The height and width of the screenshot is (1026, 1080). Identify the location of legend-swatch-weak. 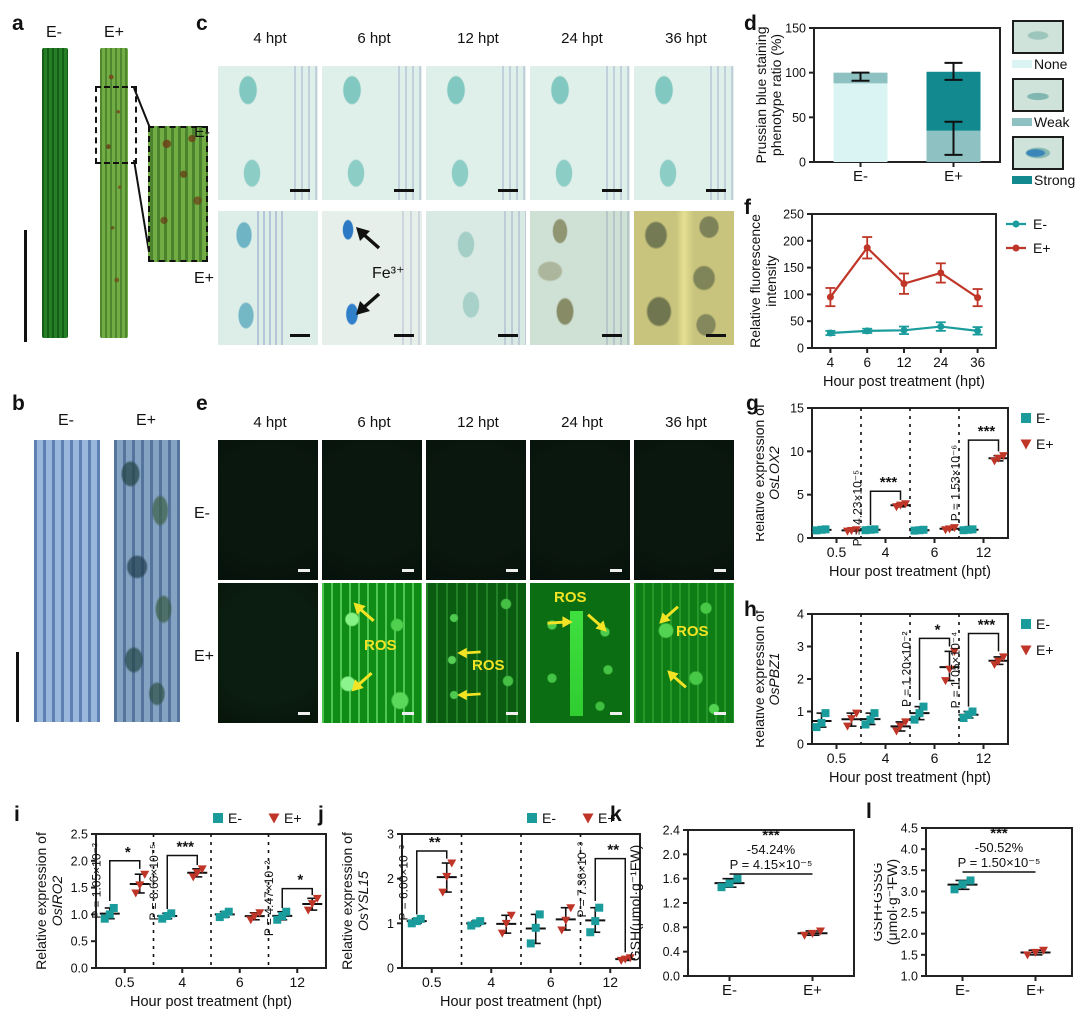
(1022, 122).